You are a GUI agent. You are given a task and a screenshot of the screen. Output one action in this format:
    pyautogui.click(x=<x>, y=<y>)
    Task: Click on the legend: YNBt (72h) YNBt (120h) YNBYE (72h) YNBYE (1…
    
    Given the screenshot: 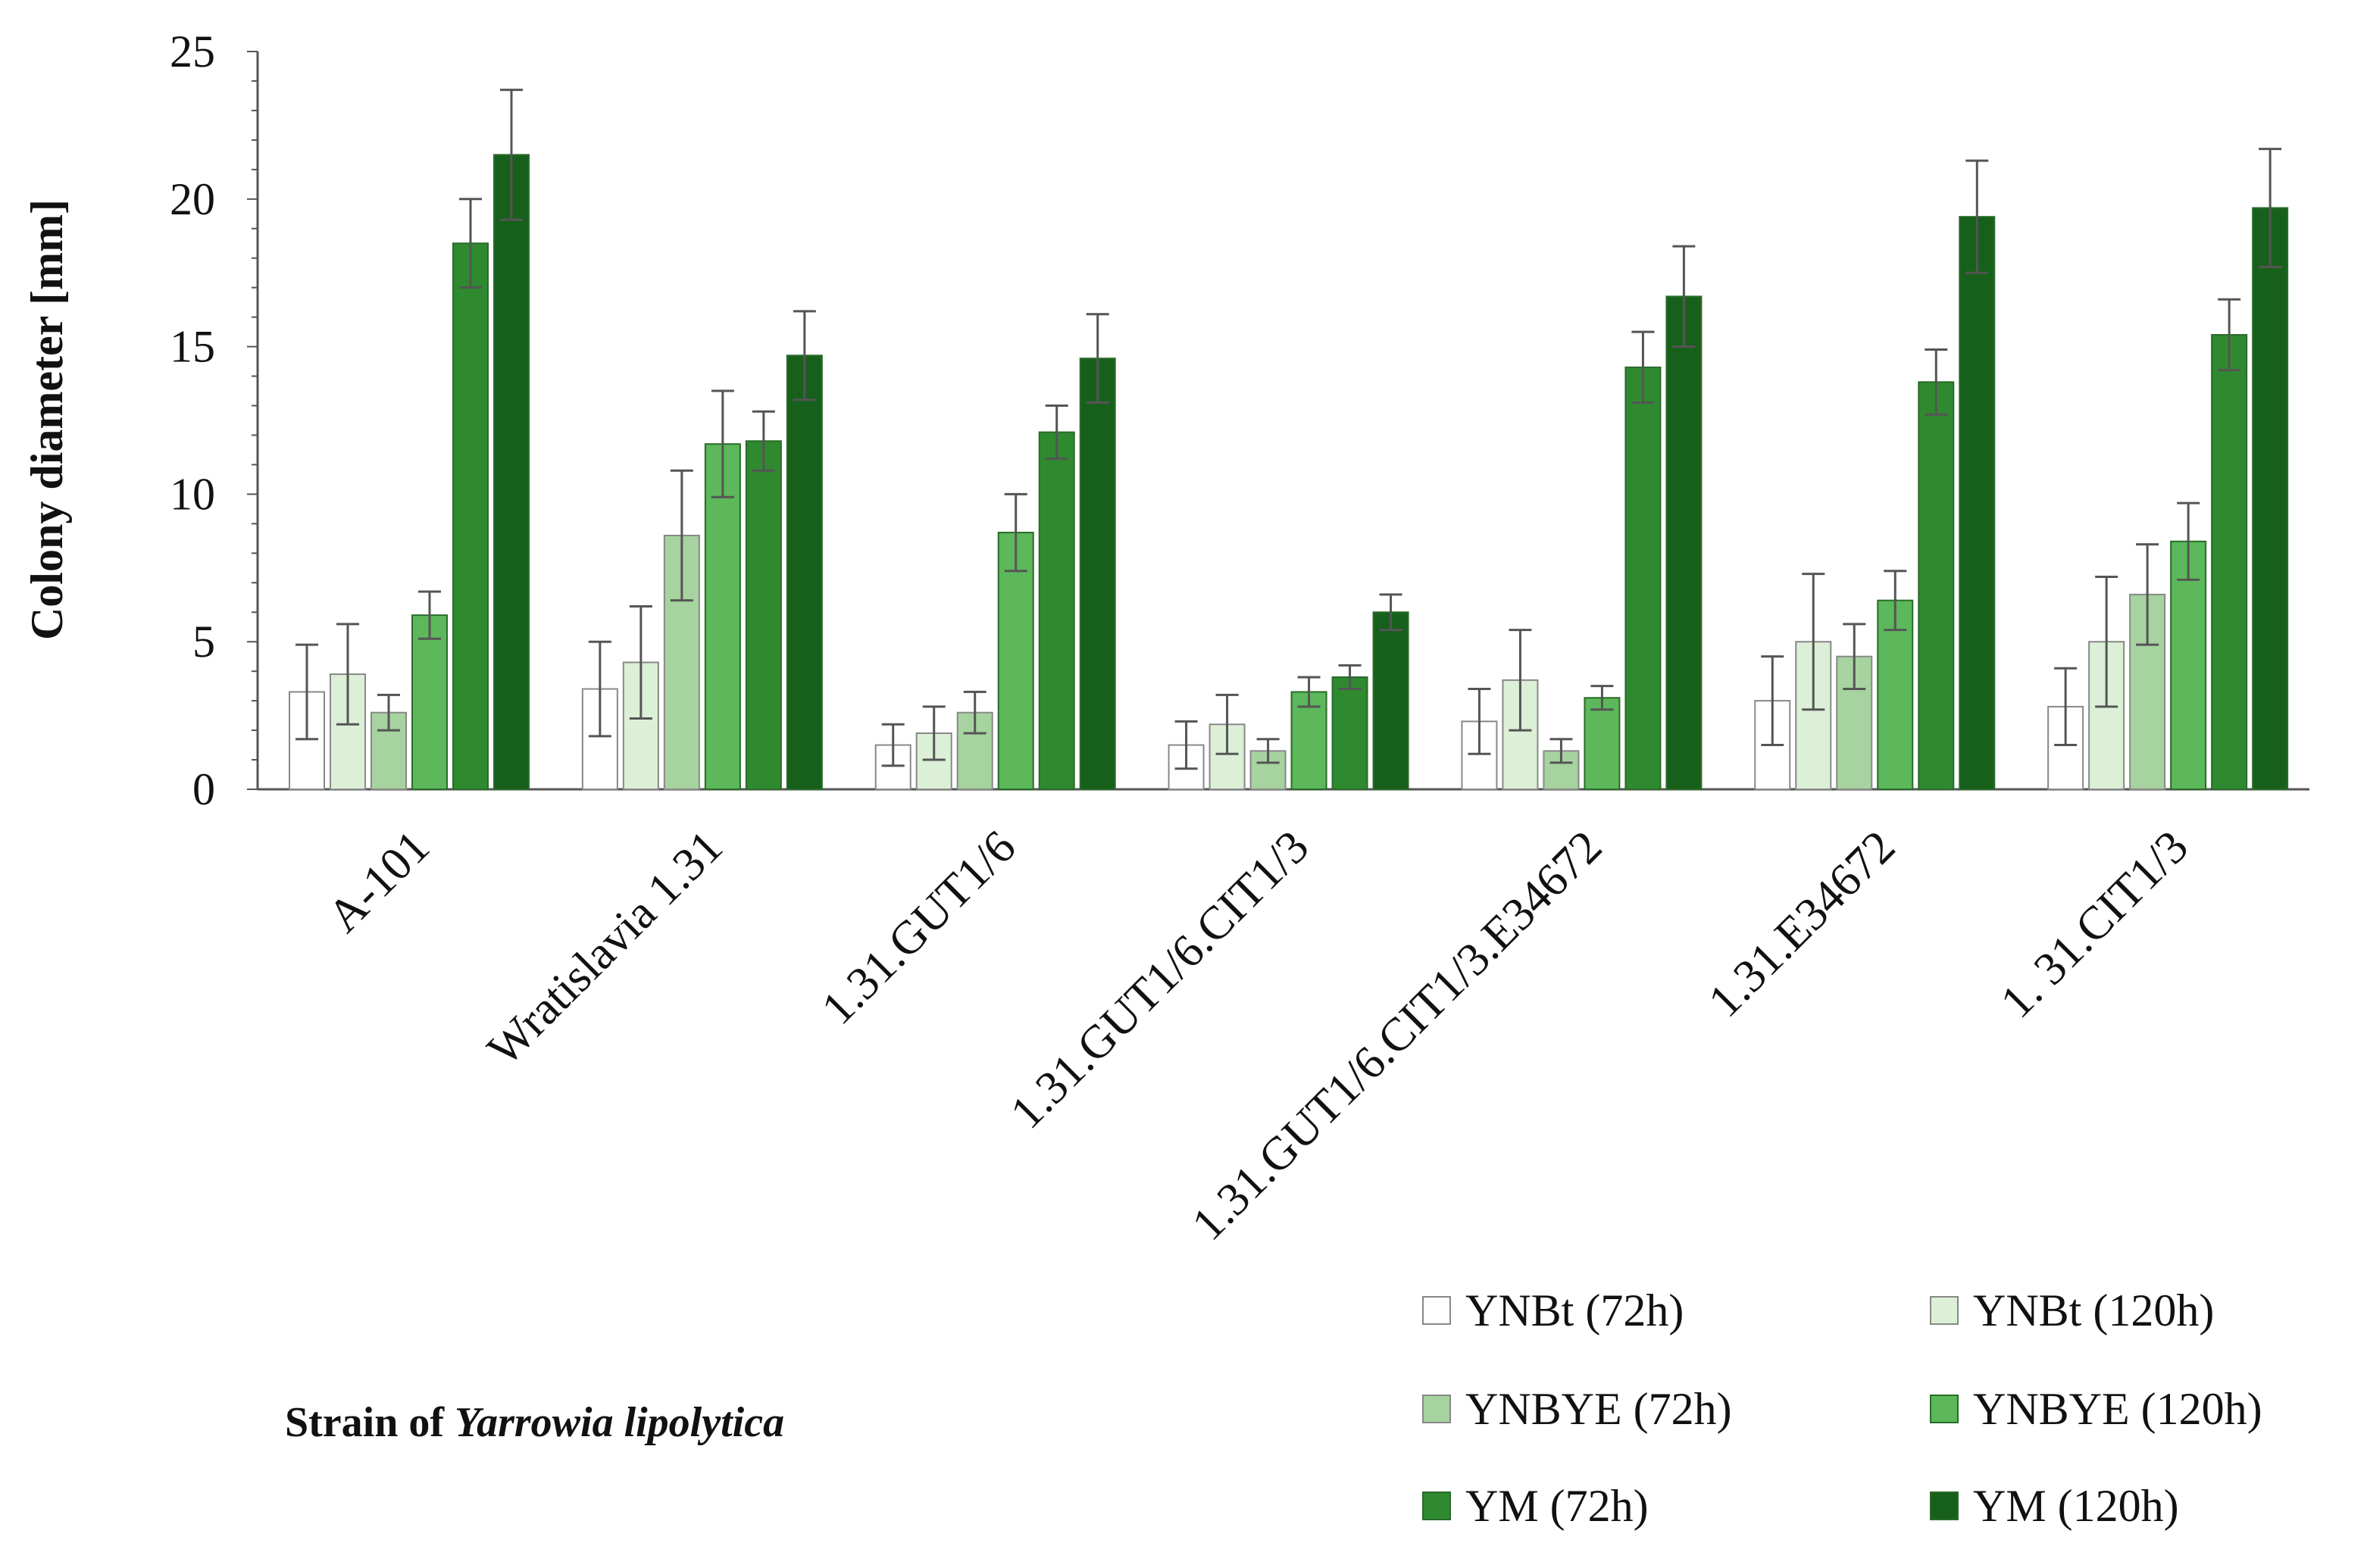 What is the action you would take?
    pyautogui.click(x=1842, y=1408)
    